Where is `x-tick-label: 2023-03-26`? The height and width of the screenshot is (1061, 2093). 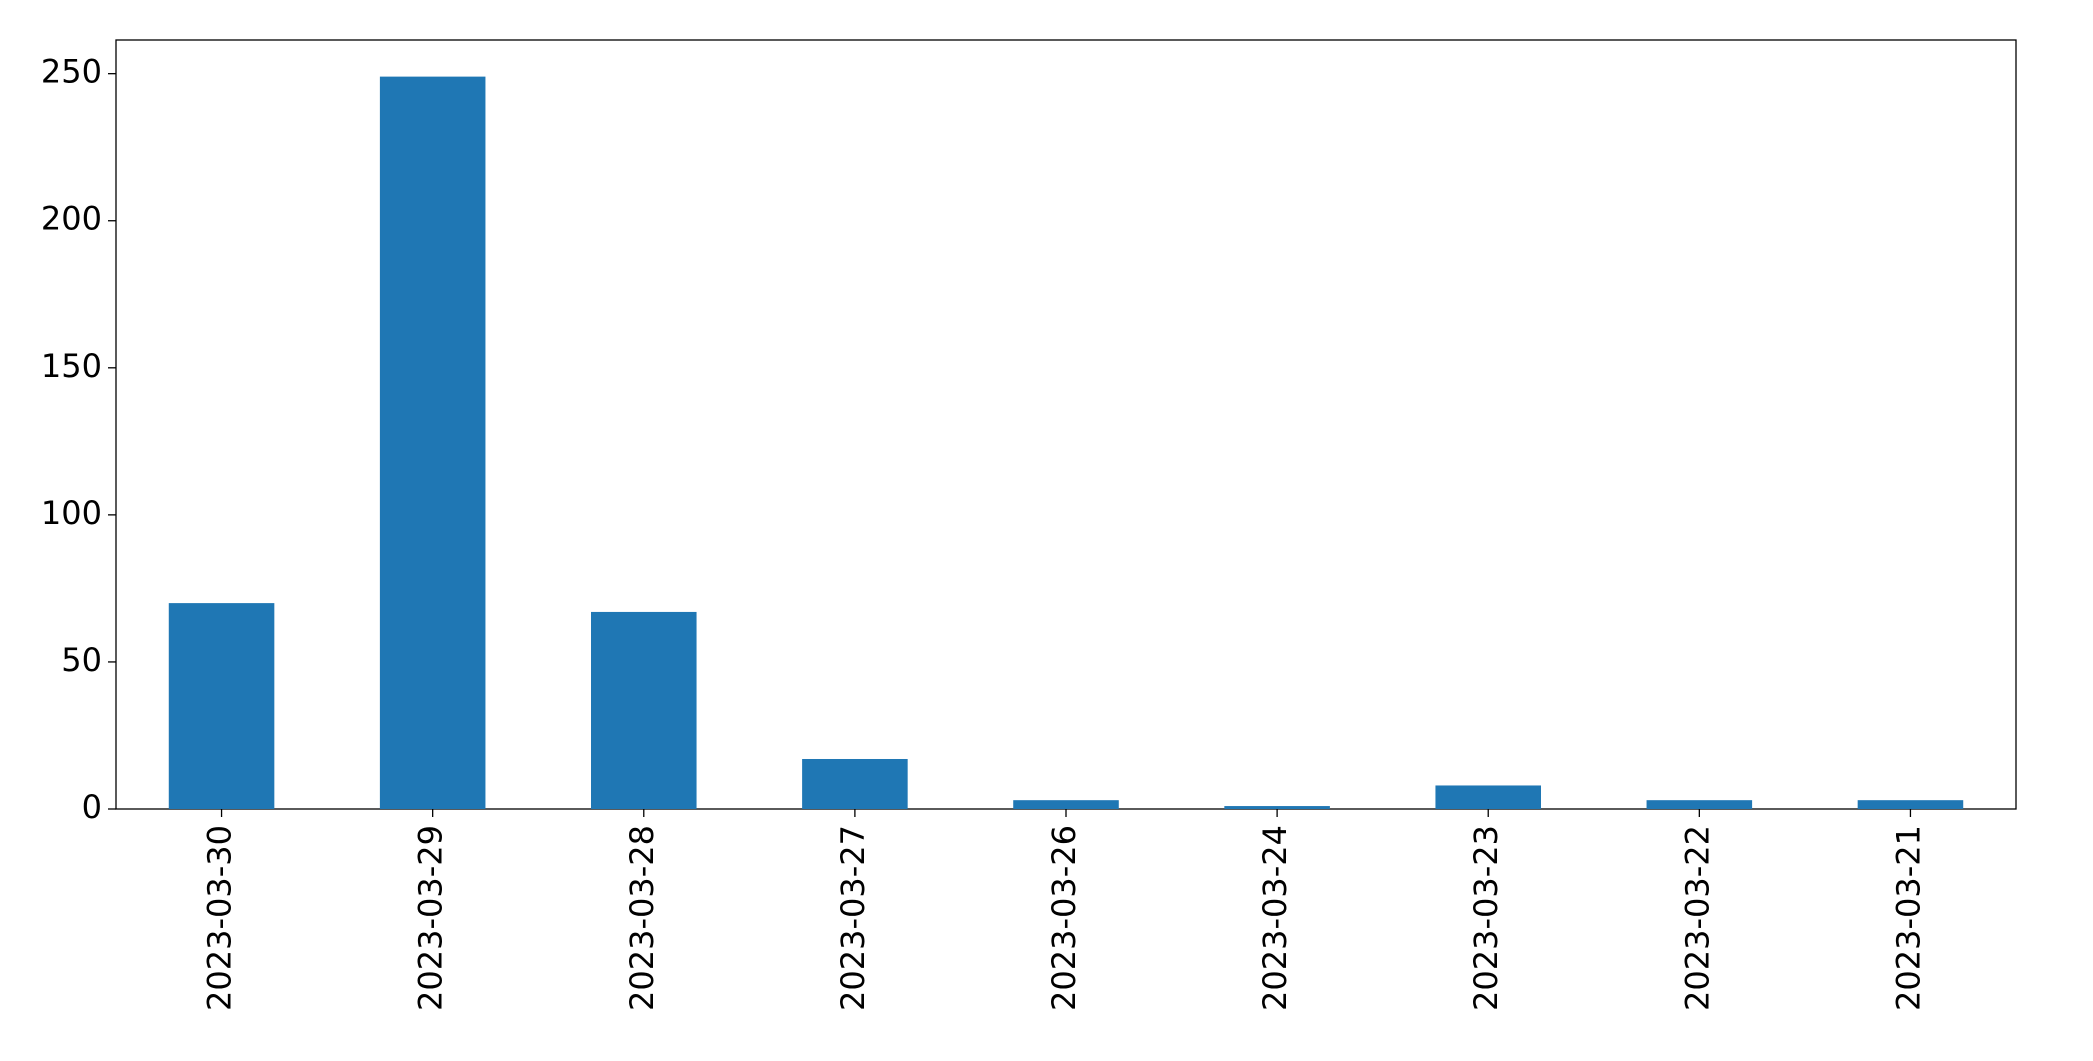
x-tick-label: 2023-03-26 is located at coordinates (1064, 918).